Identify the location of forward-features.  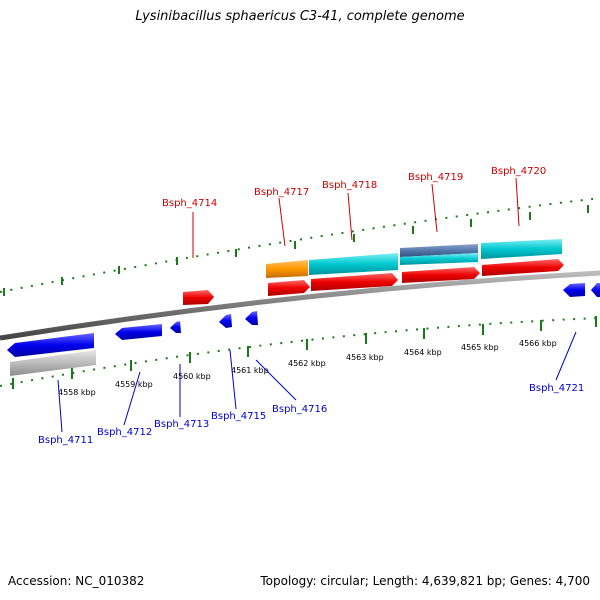
(373, 272).